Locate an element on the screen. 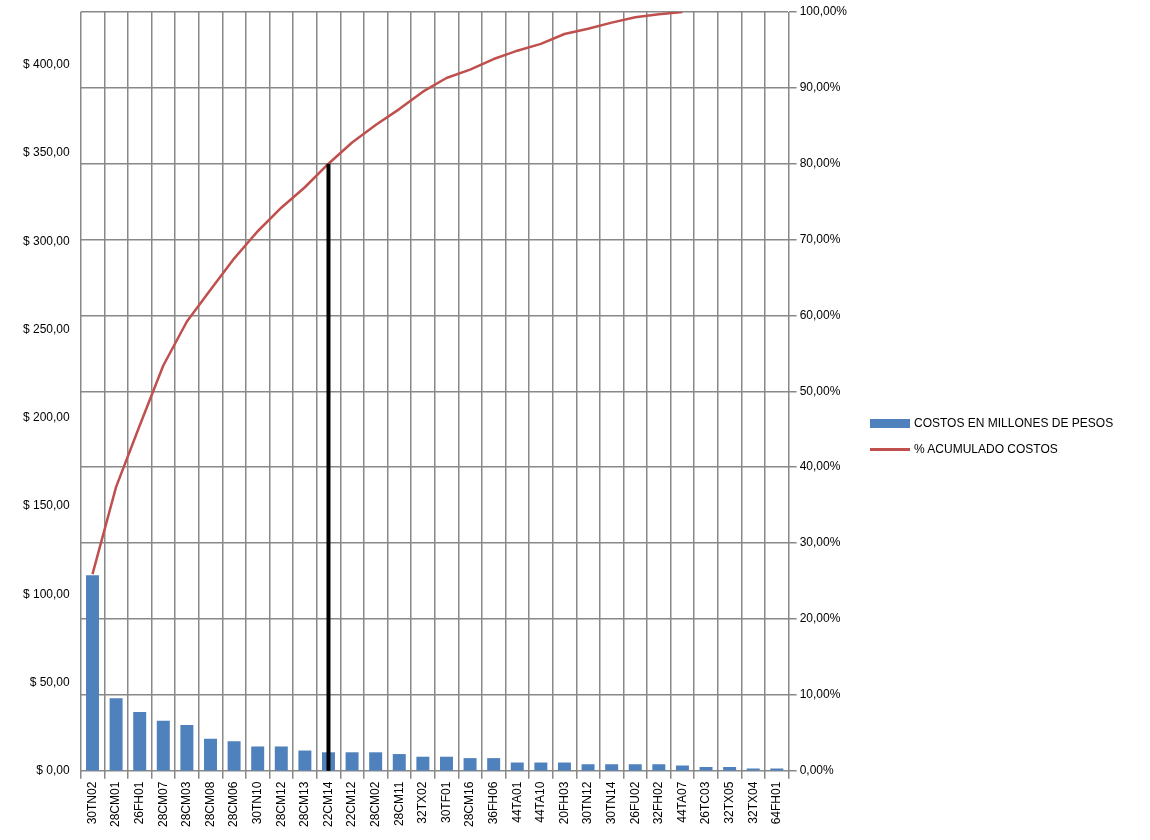 Image resolution: width=1150 pixels, height=840 pixels. x-tick-label: 30TN10 is located at coordinates (257, 803).